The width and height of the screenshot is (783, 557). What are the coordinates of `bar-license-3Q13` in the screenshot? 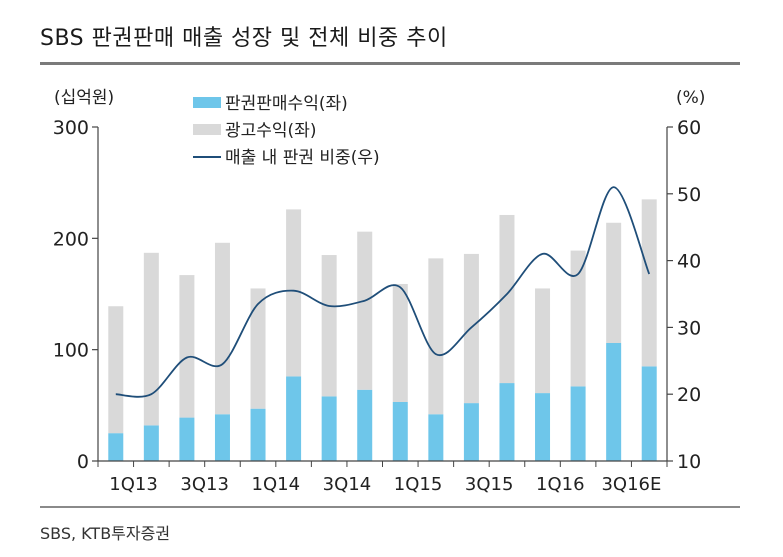 It's located at (187, 439).